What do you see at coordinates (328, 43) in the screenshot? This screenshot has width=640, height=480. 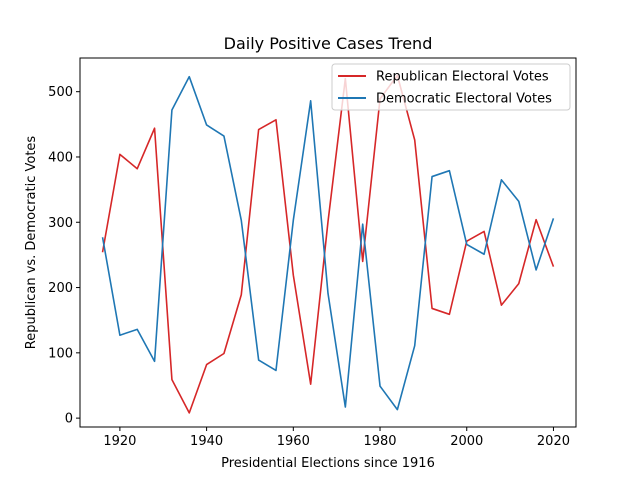 I see `chart-title: Daily Positive Cases Trend` at bounding box center [328, 43].